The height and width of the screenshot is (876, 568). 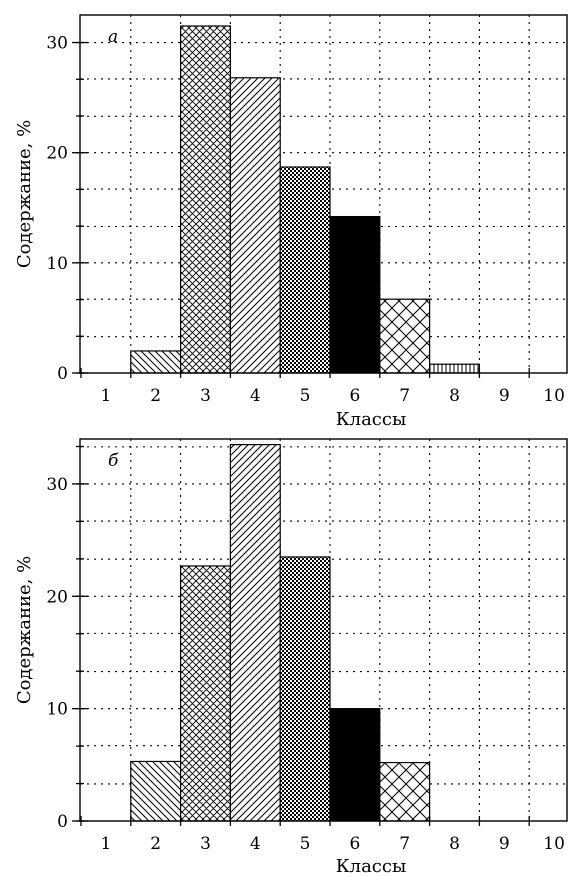 What do you see at coordinates (113, 37) in the screenshot?
I see `panel-label: а` at bounding box center [113, 37].